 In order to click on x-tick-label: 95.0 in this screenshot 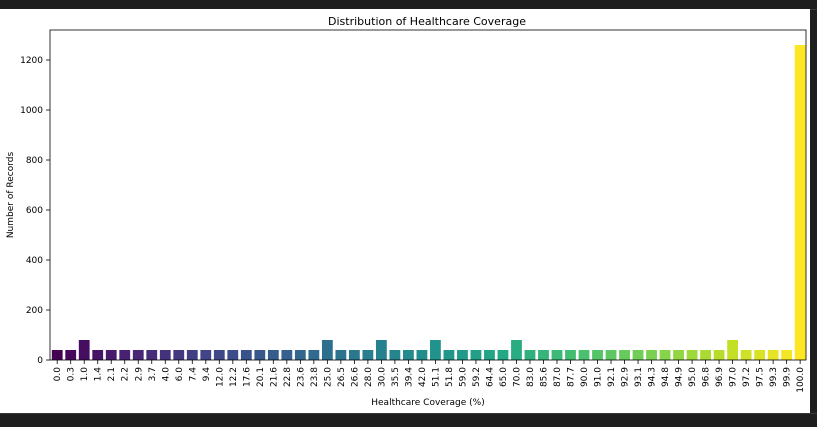, I will do `click(693, 377)`.